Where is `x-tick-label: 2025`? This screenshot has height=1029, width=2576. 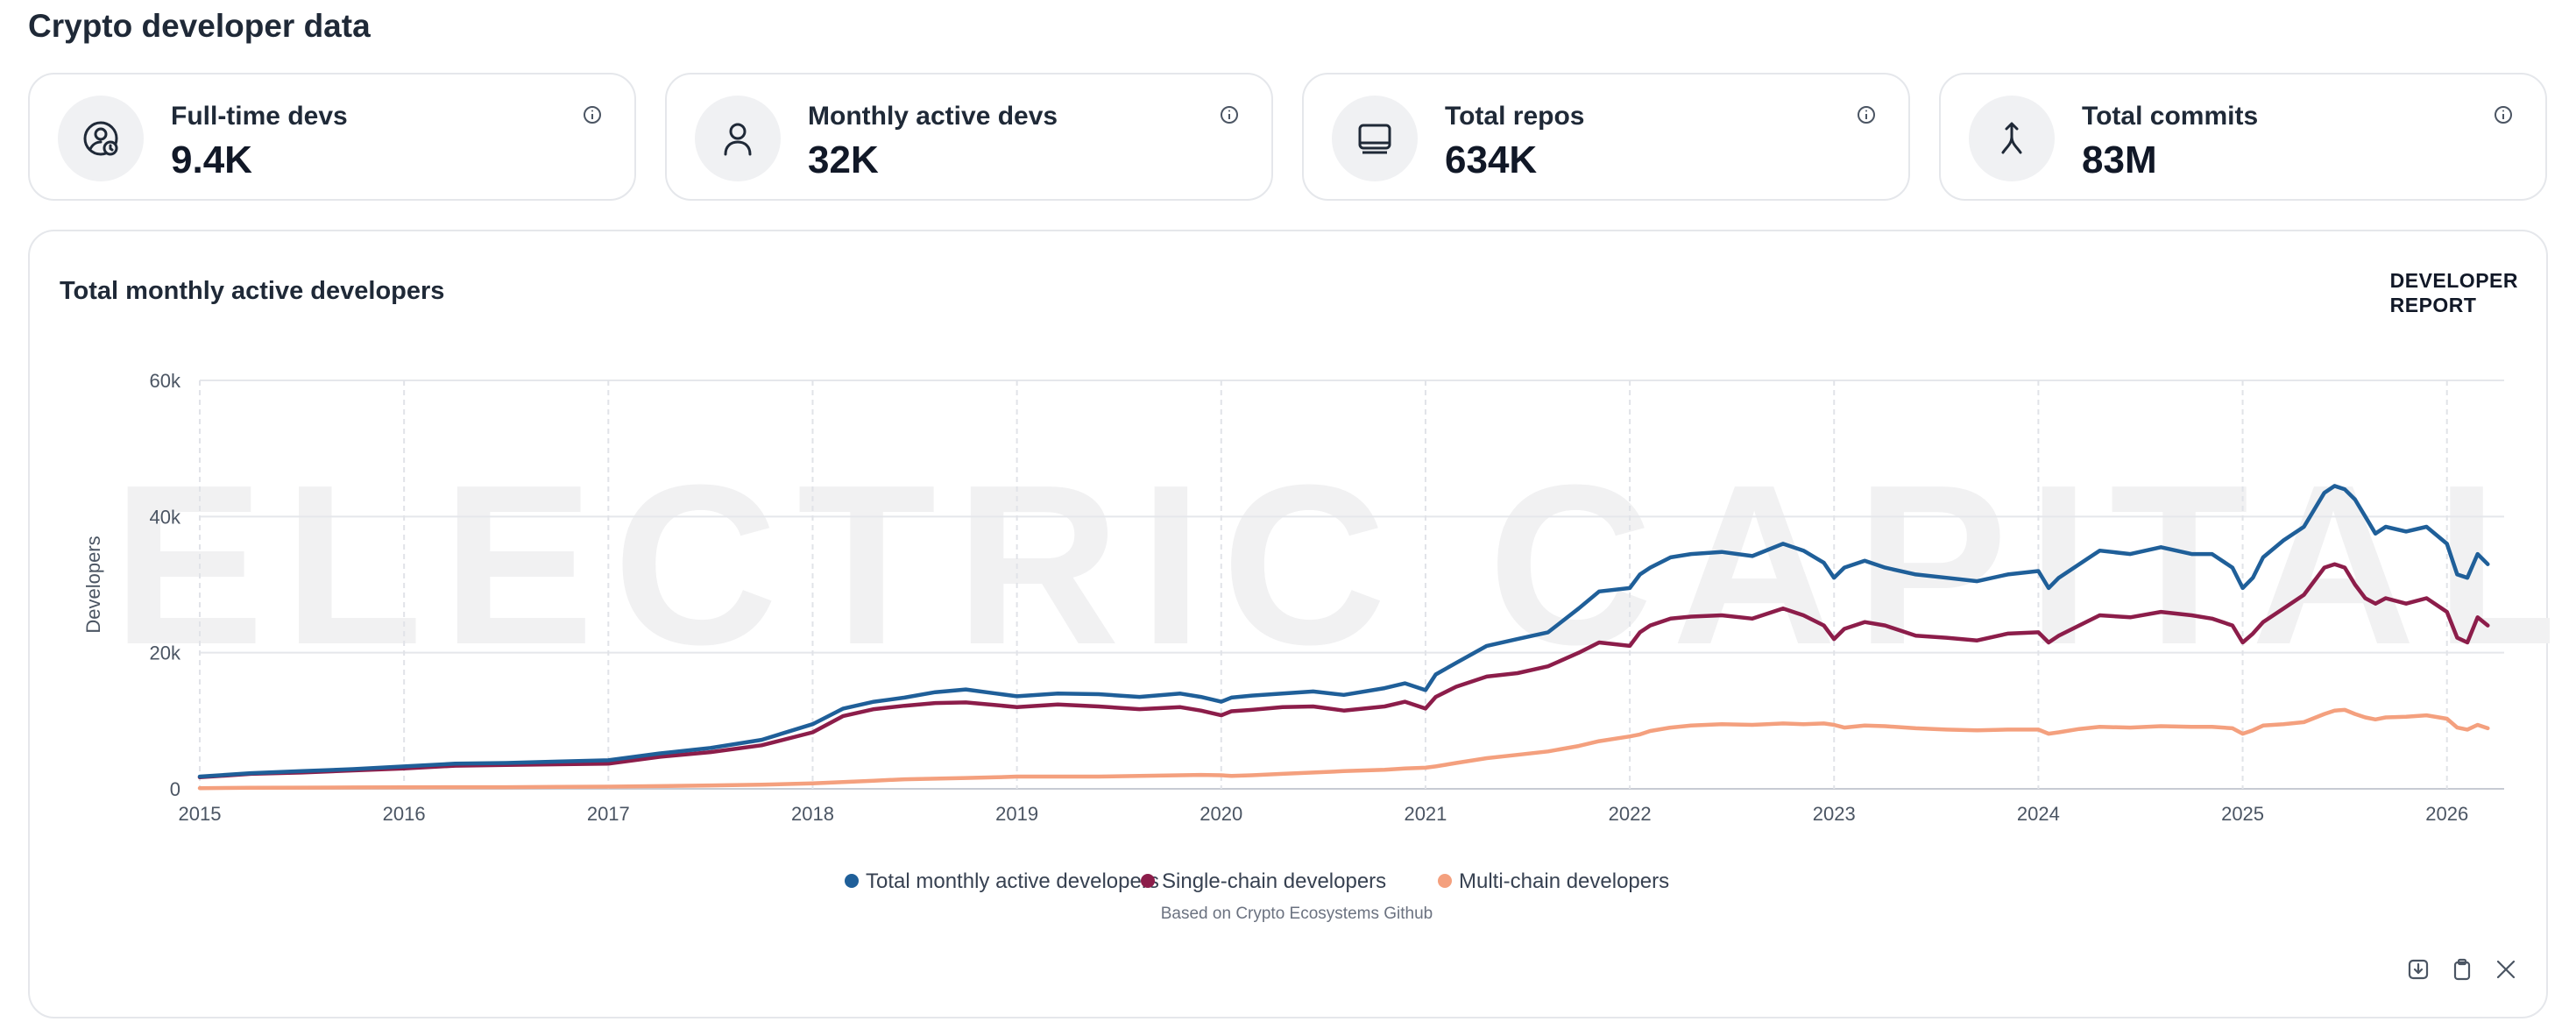 x-tick-label: 2025 is located at coordinates (2242, 814).